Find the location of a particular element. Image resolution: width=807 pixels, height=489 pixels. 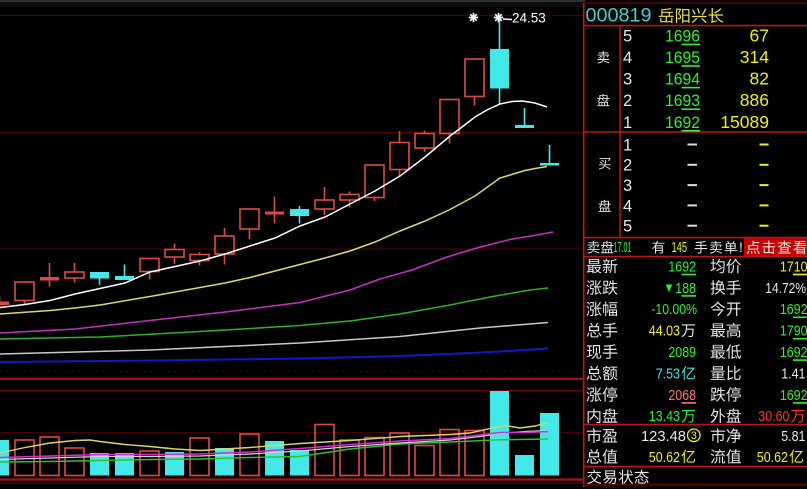

svg-text: 1695 is located at coordinates (682, 57).